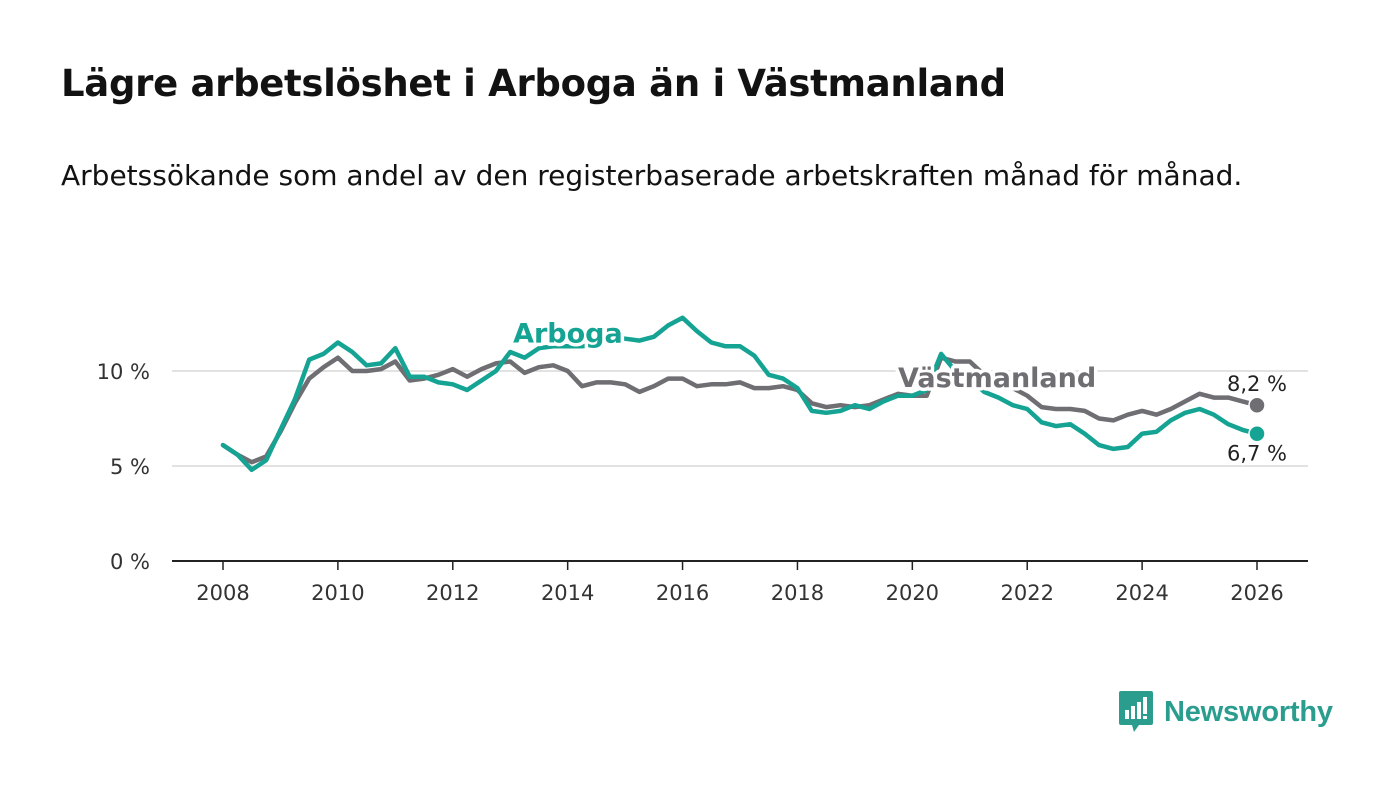  I want to click on y-tick-label: 0 %, so click(130, 562).